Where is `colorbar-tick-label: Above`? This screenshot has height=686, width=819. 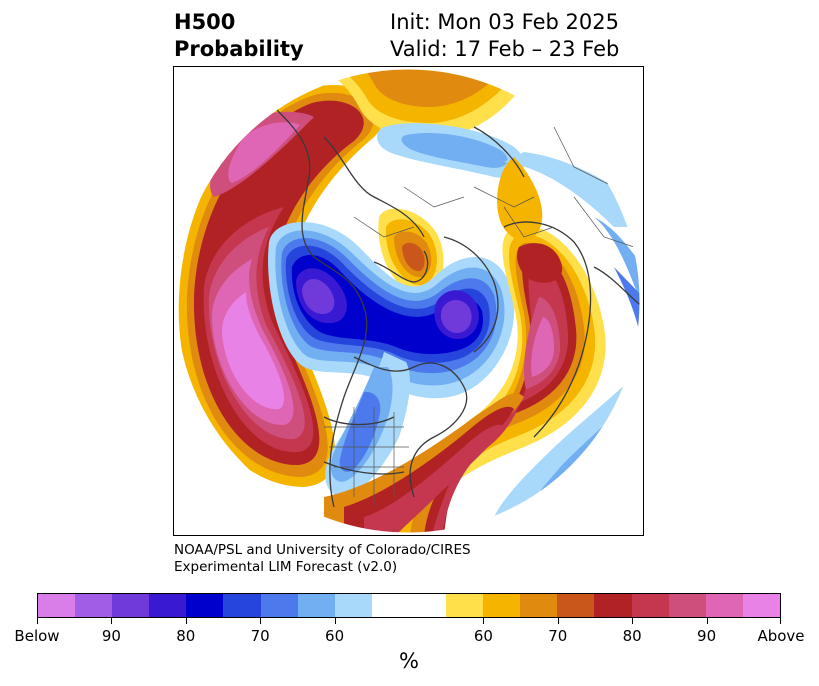
colorbar-tick-label: Above is located at coordinates (781, 636).